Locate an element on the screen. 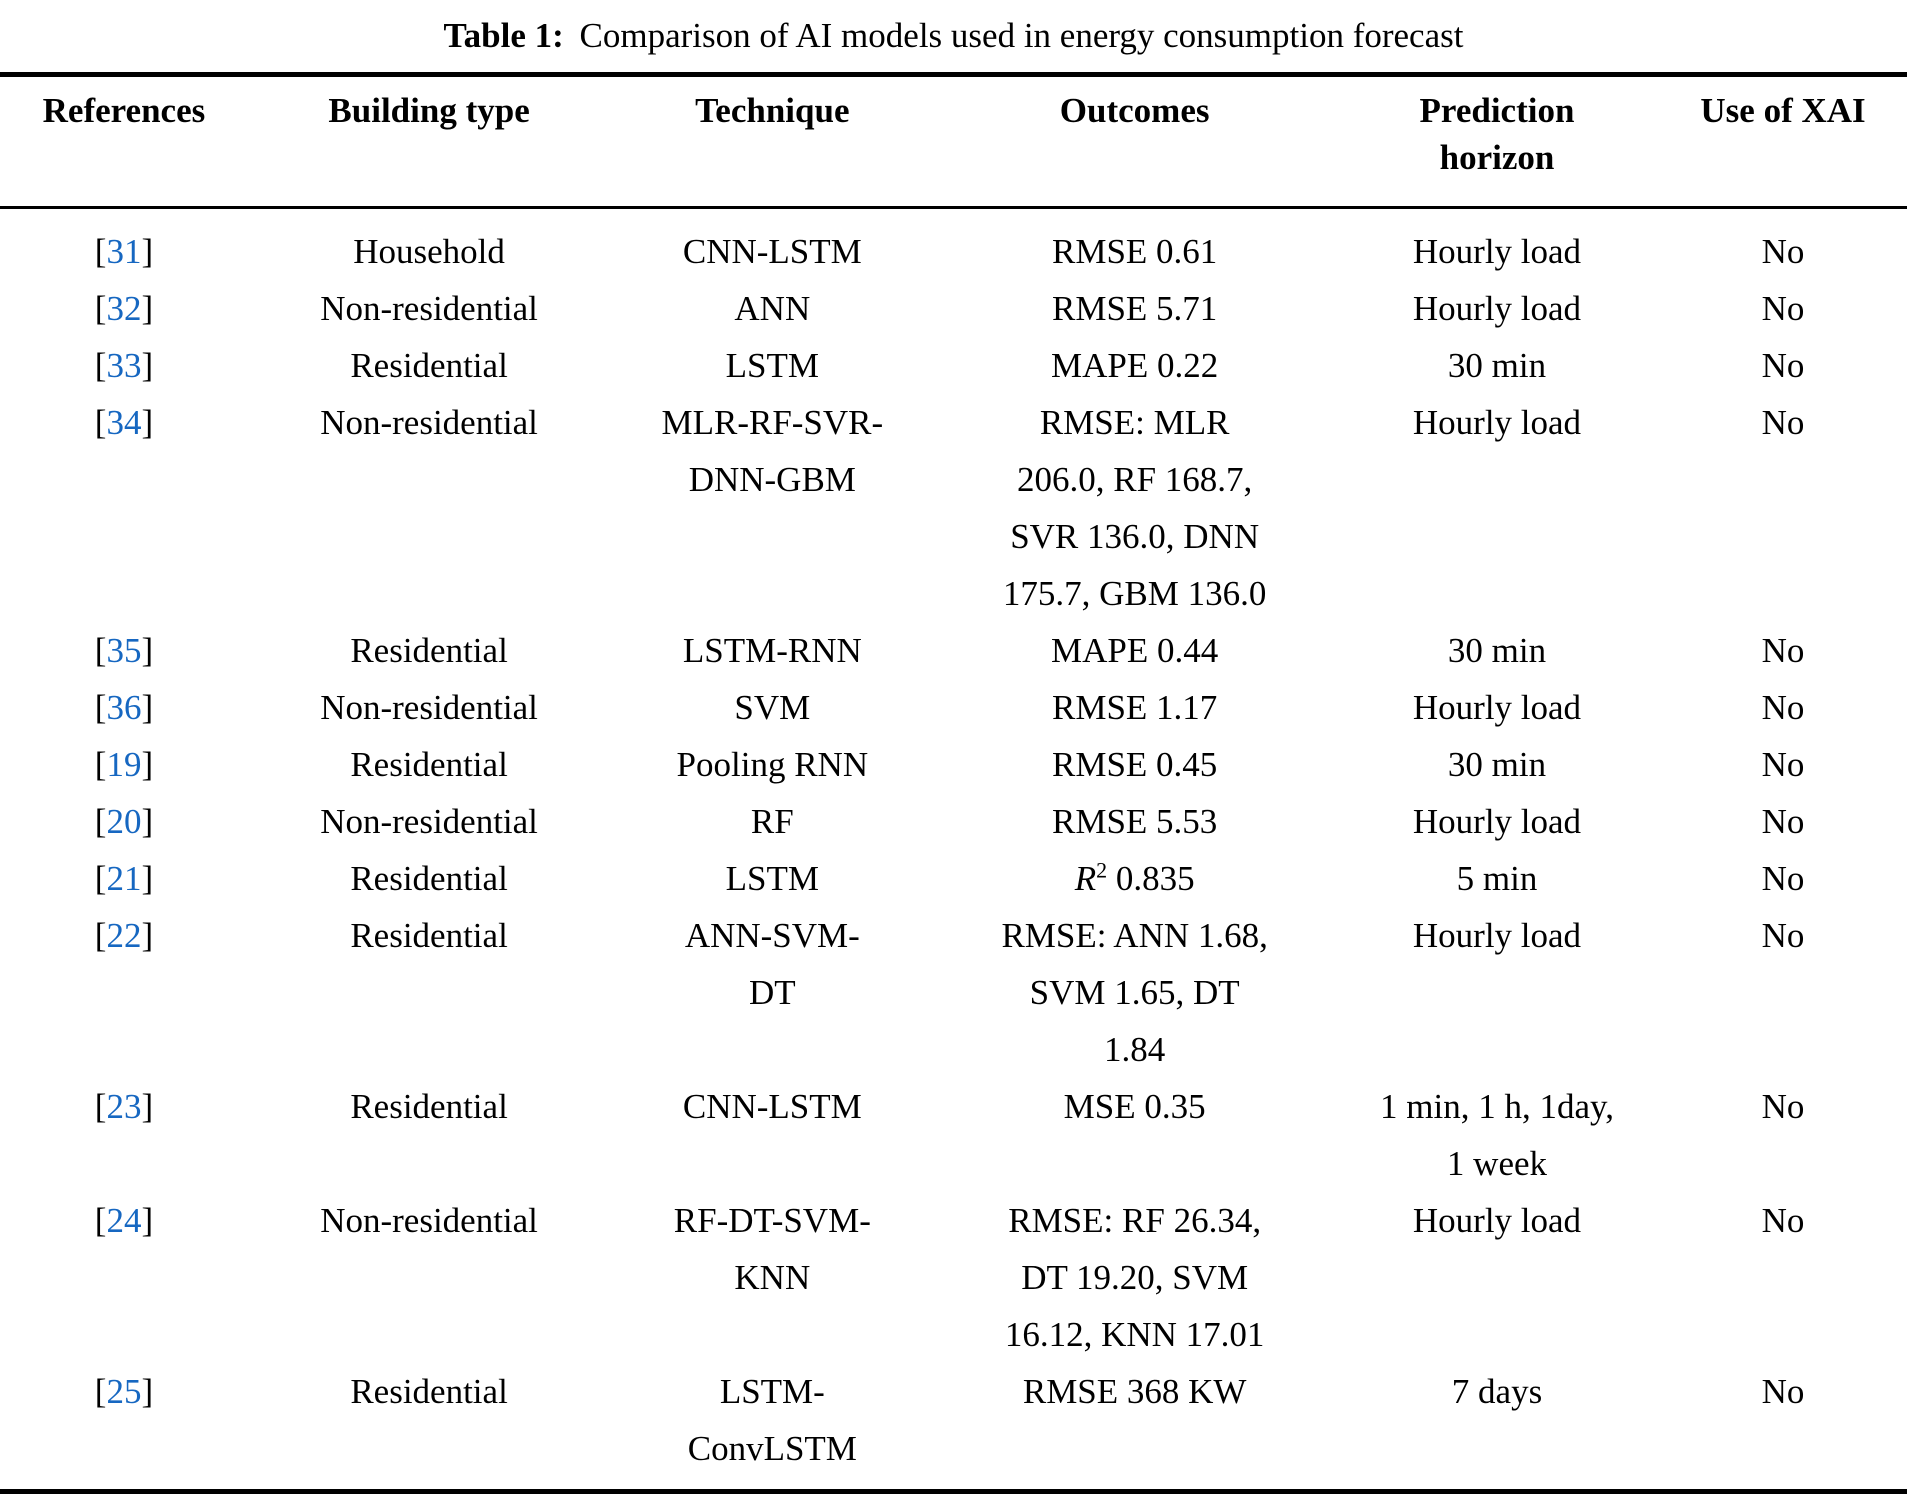  technique-cell: ANN is located at coordinates (772, 308).